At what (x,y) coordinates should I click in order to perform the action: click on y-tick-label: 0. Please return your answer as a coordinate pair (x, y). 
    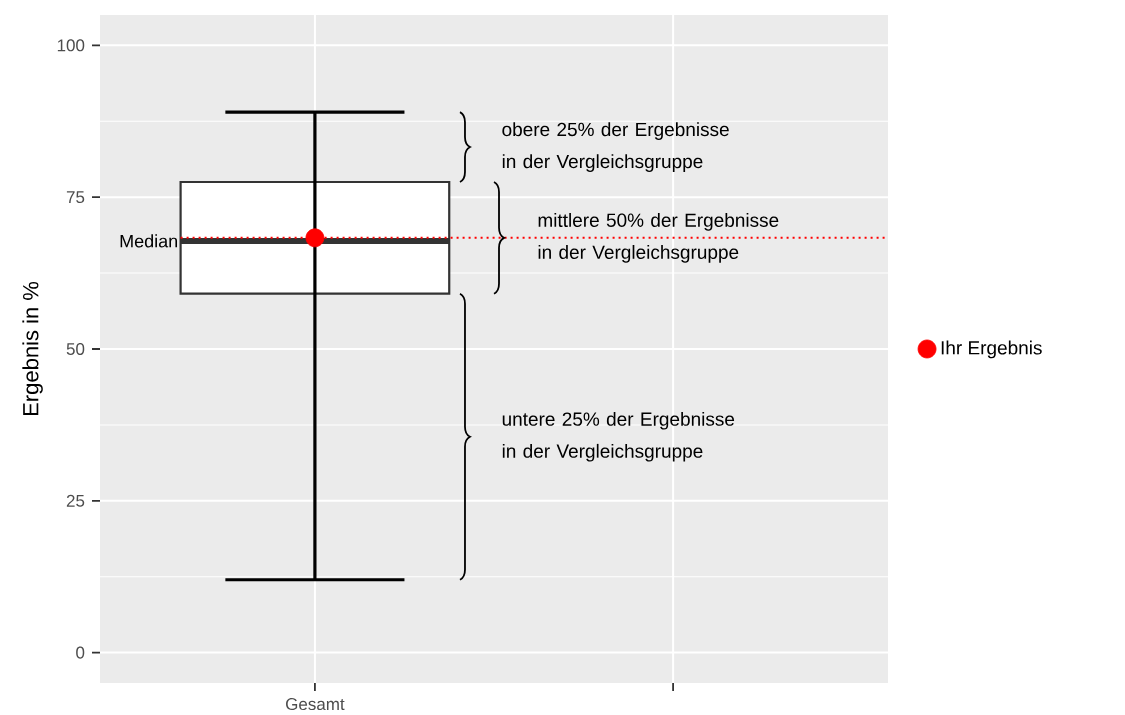
    Looking at the image, I should click on (80, 652).